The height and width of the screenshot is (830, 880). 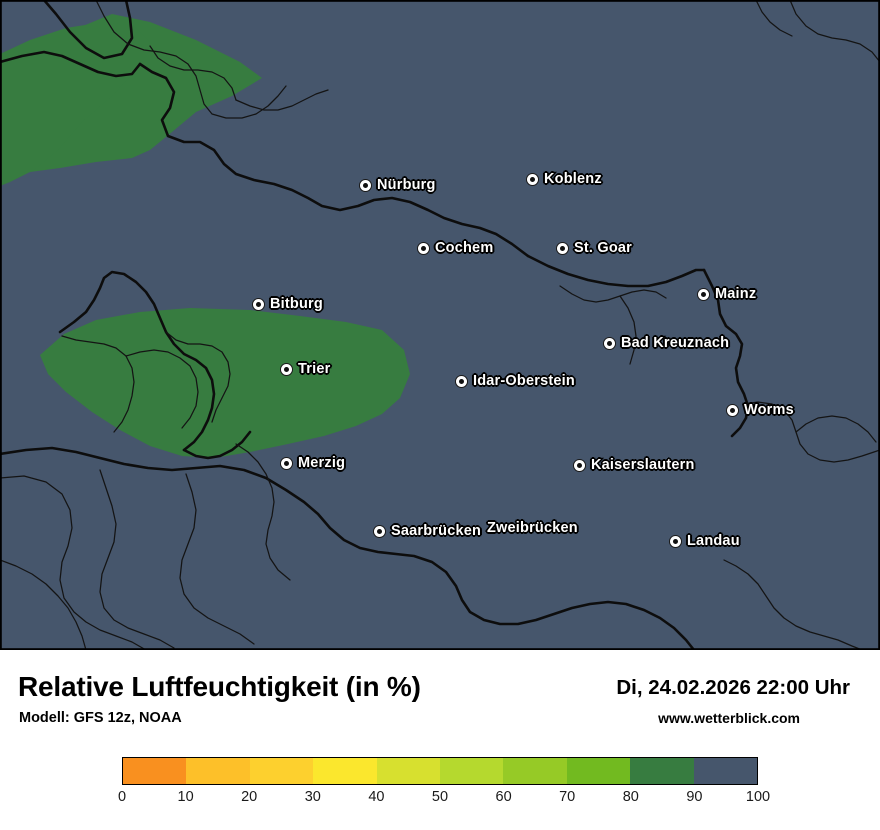 What do you see at coordinates (100, 718) in the screenshot?
I see `model-subtitle: Modell: GFS 12z, NOAA` at bounding box center [100, 718].